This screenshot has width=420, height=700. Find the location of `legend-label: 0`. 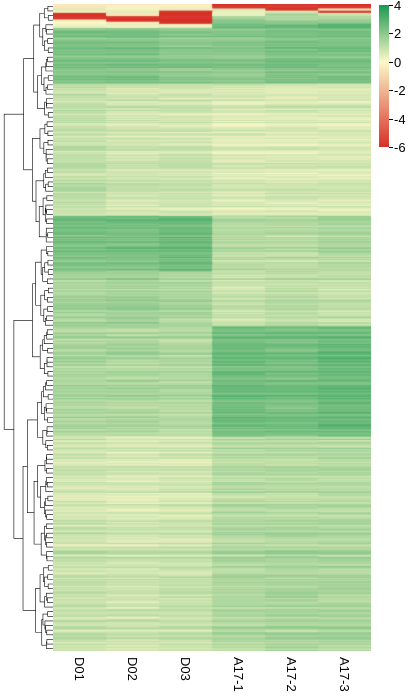

legend-label: 0 is located at coordinates (398, 62).